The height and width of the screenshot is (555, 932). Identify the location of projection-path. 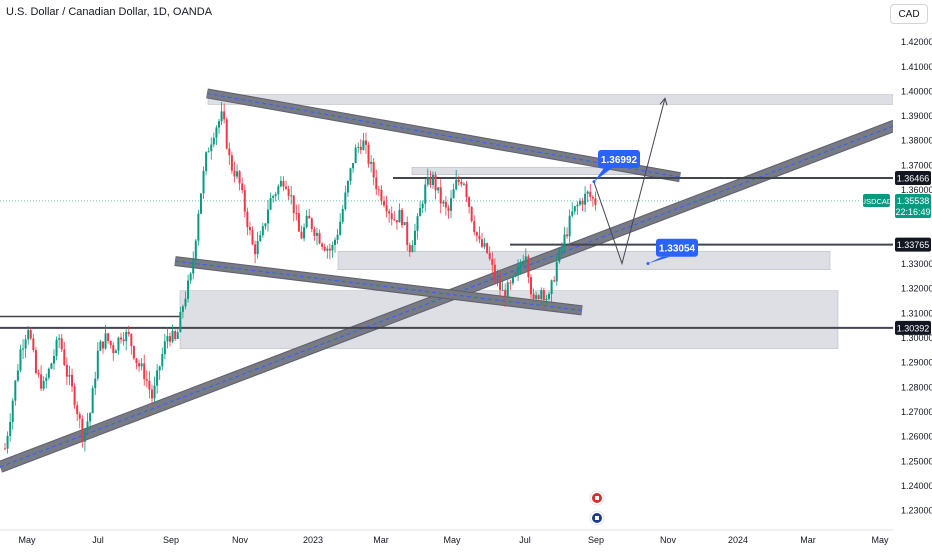
(629, 182).